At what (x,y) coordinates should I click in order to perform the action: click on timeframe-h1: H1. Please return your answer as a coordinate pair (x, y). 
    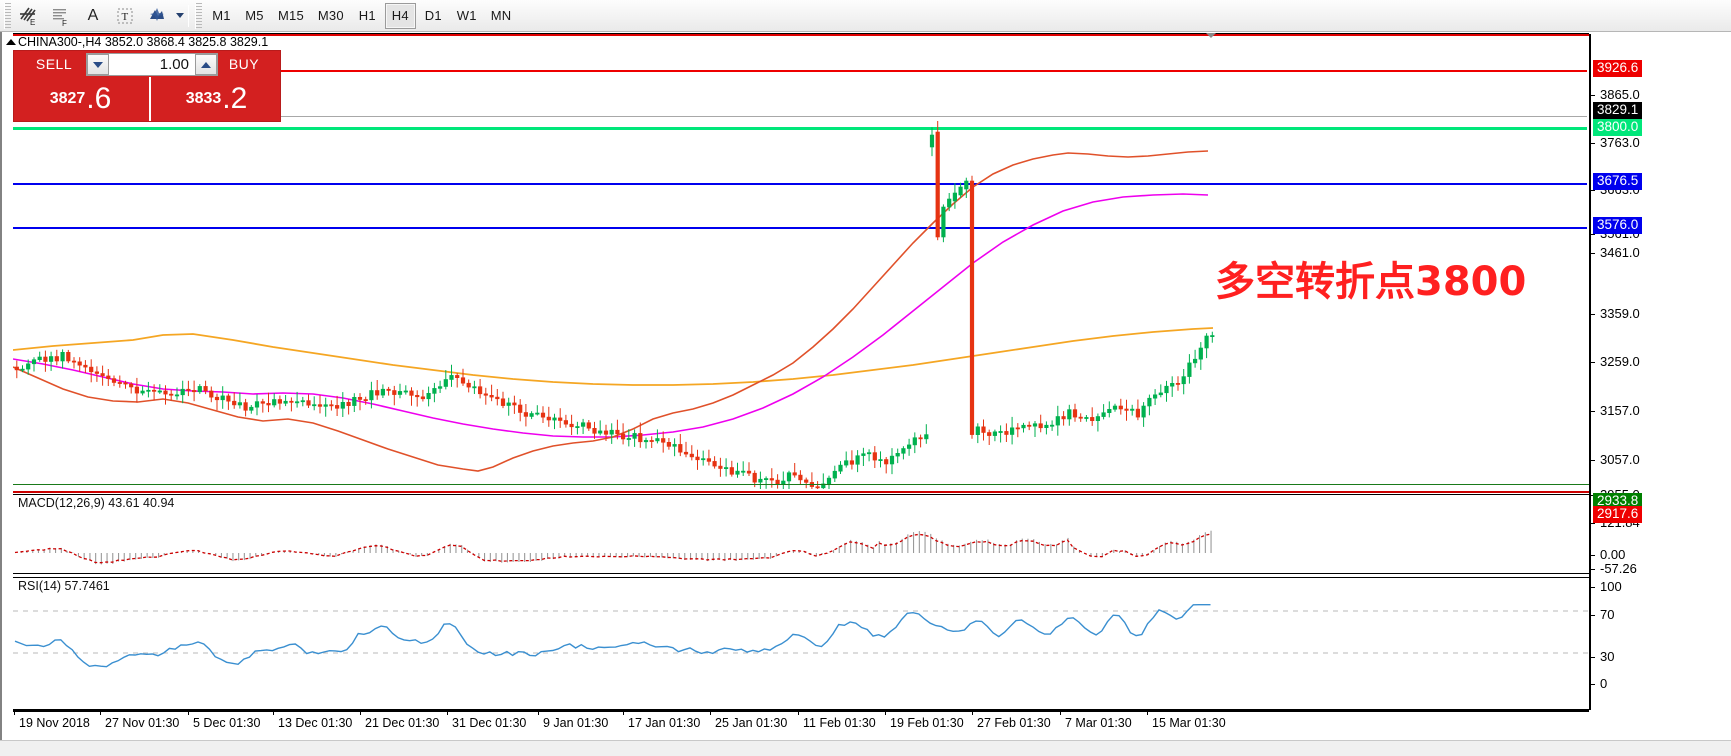
    Looking at the image, I should click on (367, 15).